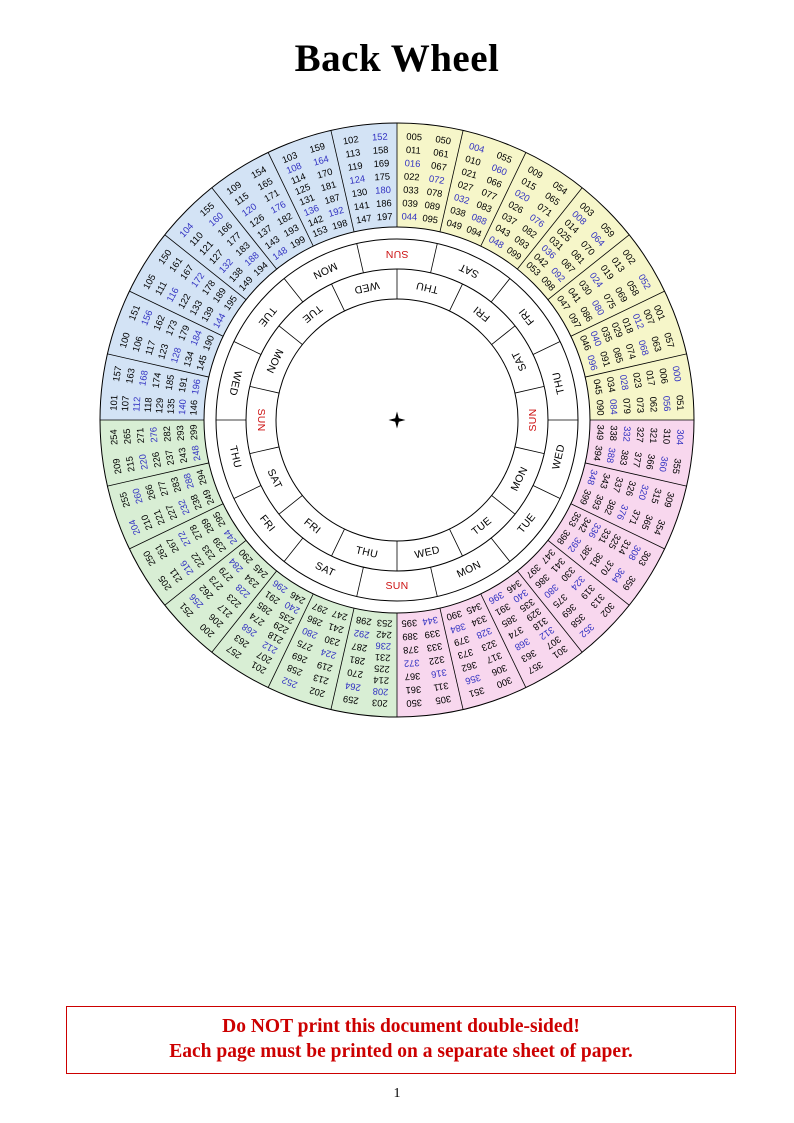 The width and height of the screenshot is (794, 1123). What do you see at coordinates (359, 647) in the screenshot?
I see `year-number: 287` at bounding box center [359, 647].